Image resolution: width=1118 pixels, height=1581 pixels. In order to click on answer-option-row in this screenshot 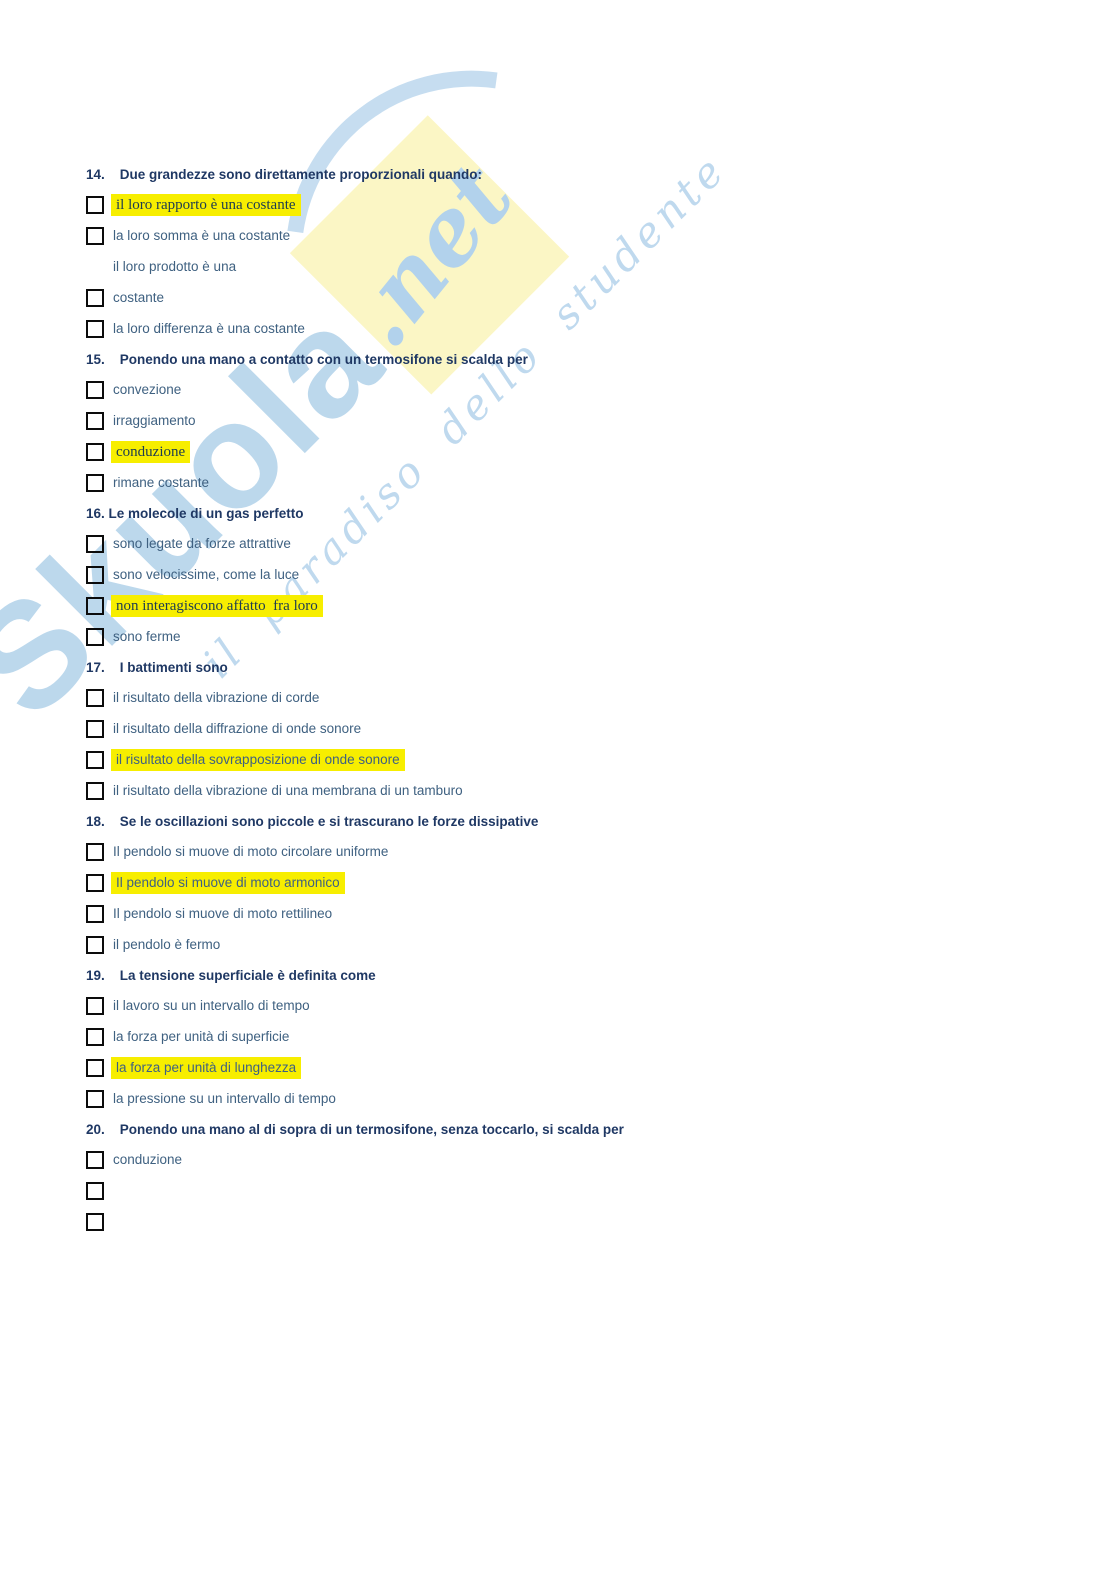, I will do `click(416, 1191)`.